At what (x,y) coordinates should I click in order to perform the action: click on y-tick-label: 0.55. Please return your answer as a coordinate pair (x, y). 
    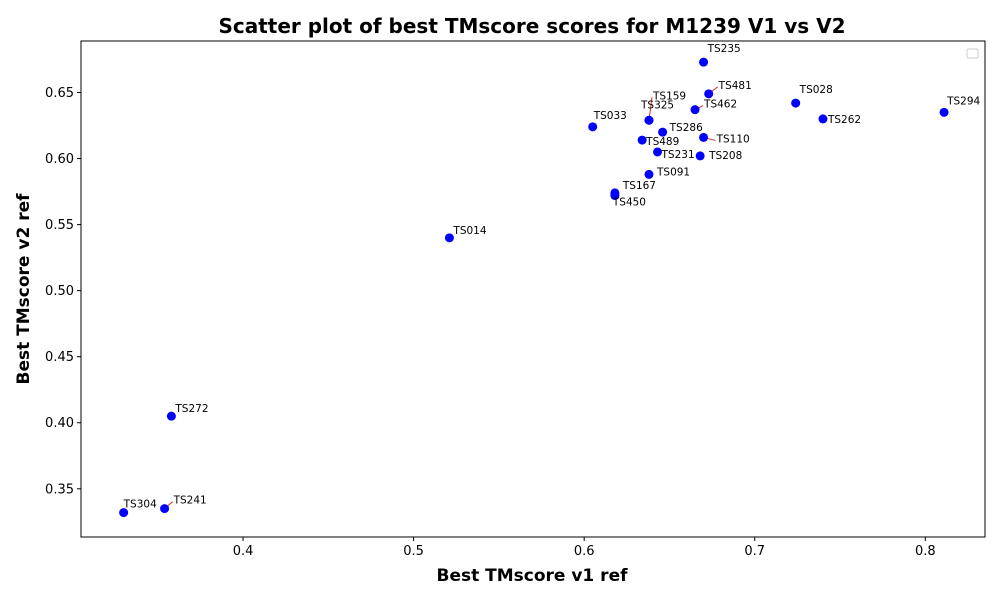
    Looking at the image, I should click on (59, 225).